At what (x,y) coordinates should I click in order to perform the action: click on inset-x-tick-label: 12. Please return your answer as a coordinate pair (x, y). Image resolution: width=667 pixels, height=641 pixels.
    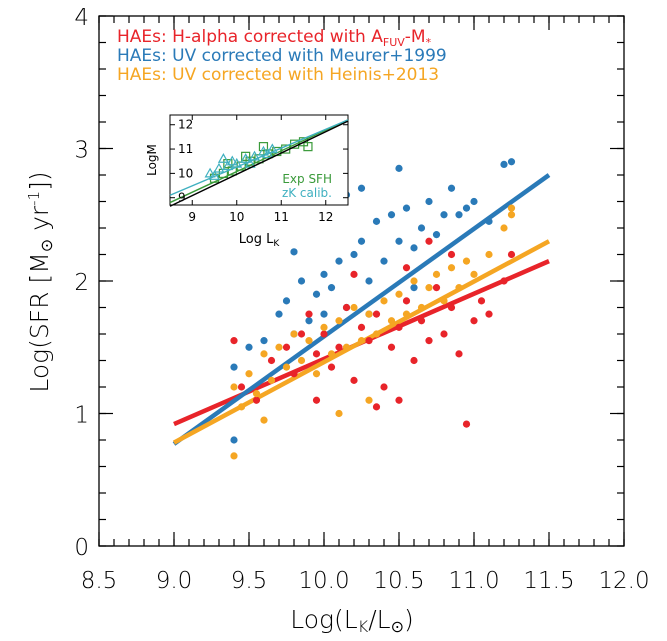
    Looking at the image, I should click on (325, 217).